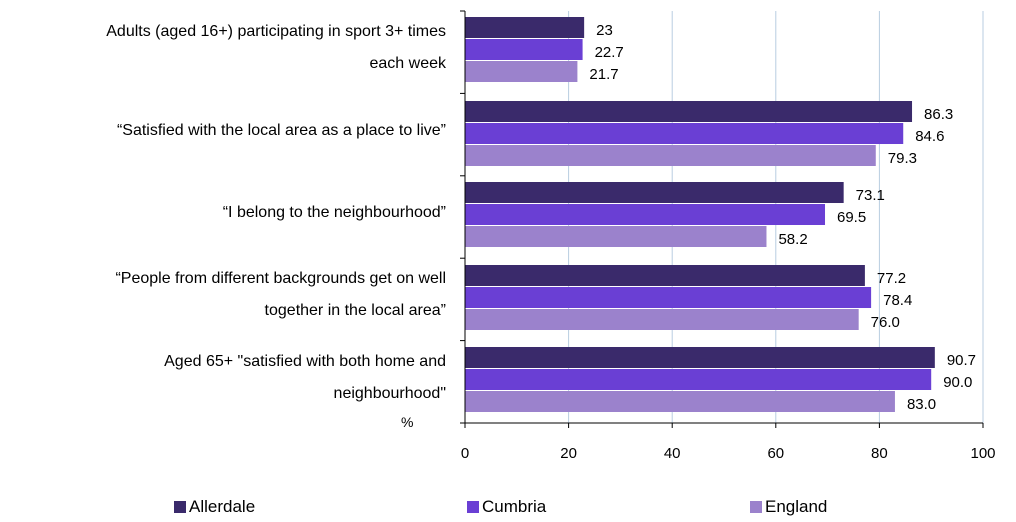 The width and height of the screenshot is (1016, 522). Describe the element at coordinates (604, 30) in the screenshot. I see `data-label: 23` at that location.